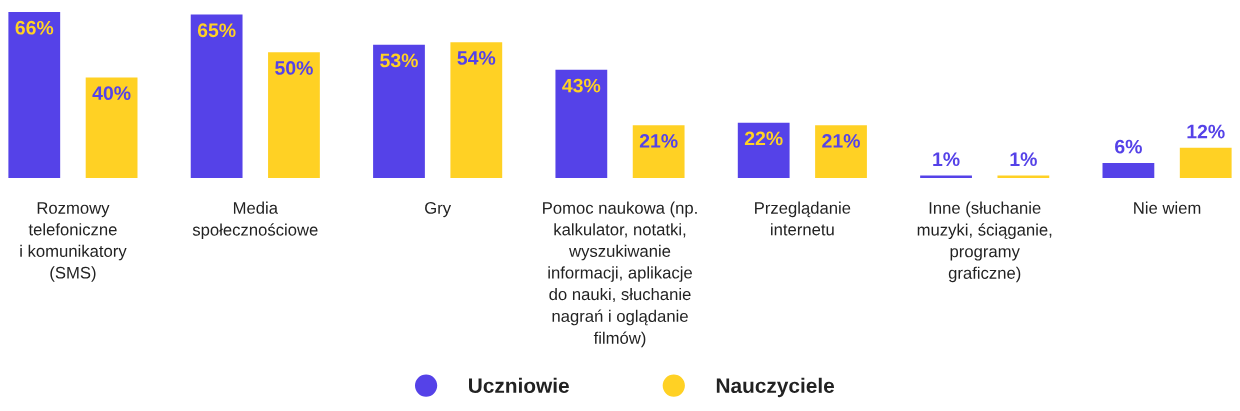 The image size is (1240, 411). Describe the element at coordinates (73, 242) in the screenshot. I see `x-tick-label: Rozmowy telefoniczne i komunikatory (SMS)` at that location.